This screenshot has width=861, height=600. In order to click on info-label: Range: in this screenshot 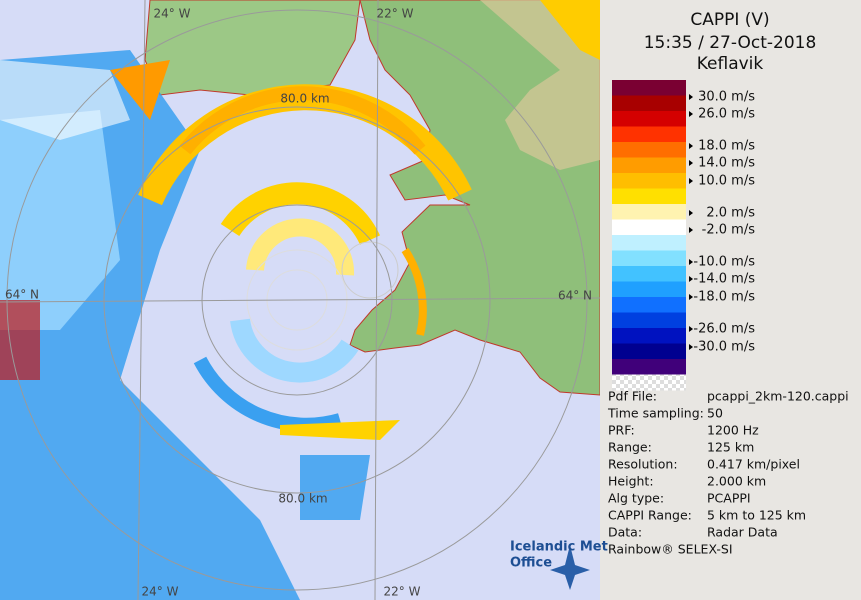, I will do `click(630, 447)`.